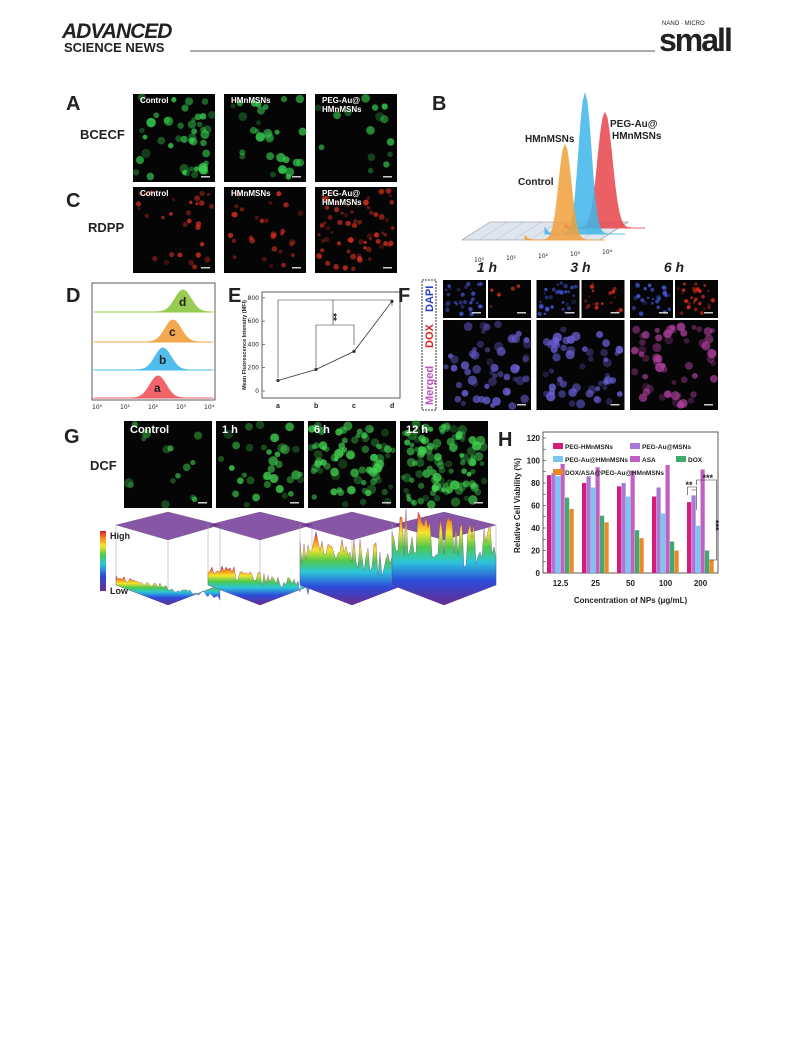 The height and width of the screenshot is (1043, 793). What do you see at coordinates (154, 193) in the screenshot?
I see `image-label: Control` at bounding box center [154, 193].